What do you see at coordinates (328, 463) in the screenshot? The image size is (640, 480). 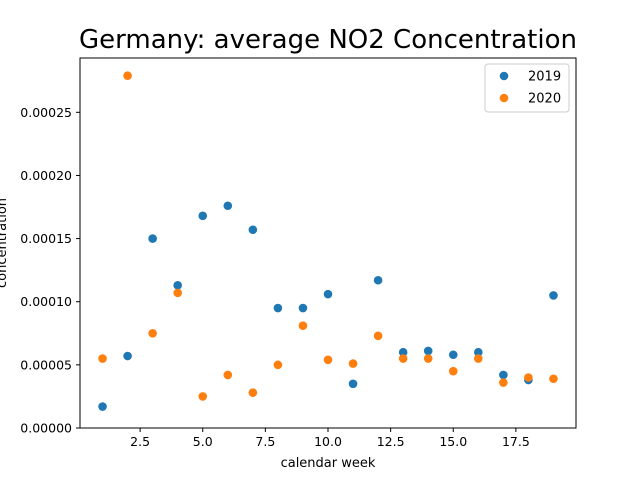 I see `x-axis-label: calendar week` at bounding box center [328, 463].